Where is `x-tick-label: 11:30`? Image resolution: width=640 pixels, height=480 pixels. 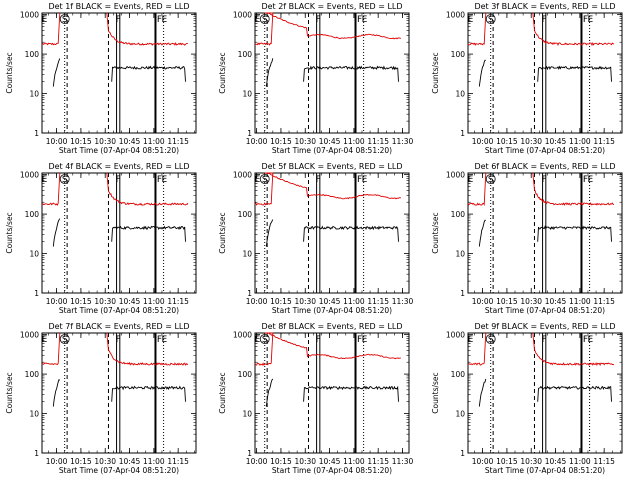 x-tick-label: 11:30 is located at coordinates (403, 301).